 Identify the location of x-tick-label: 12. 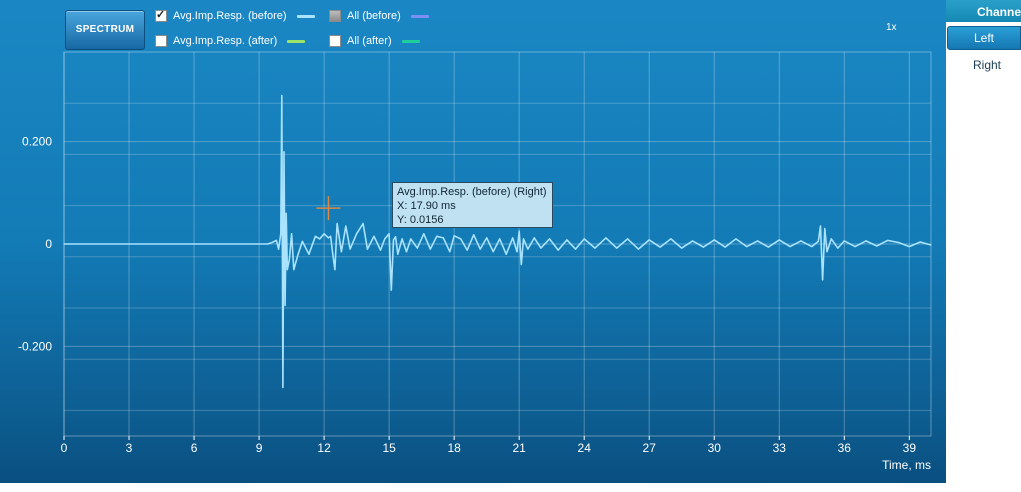
(324, 448).